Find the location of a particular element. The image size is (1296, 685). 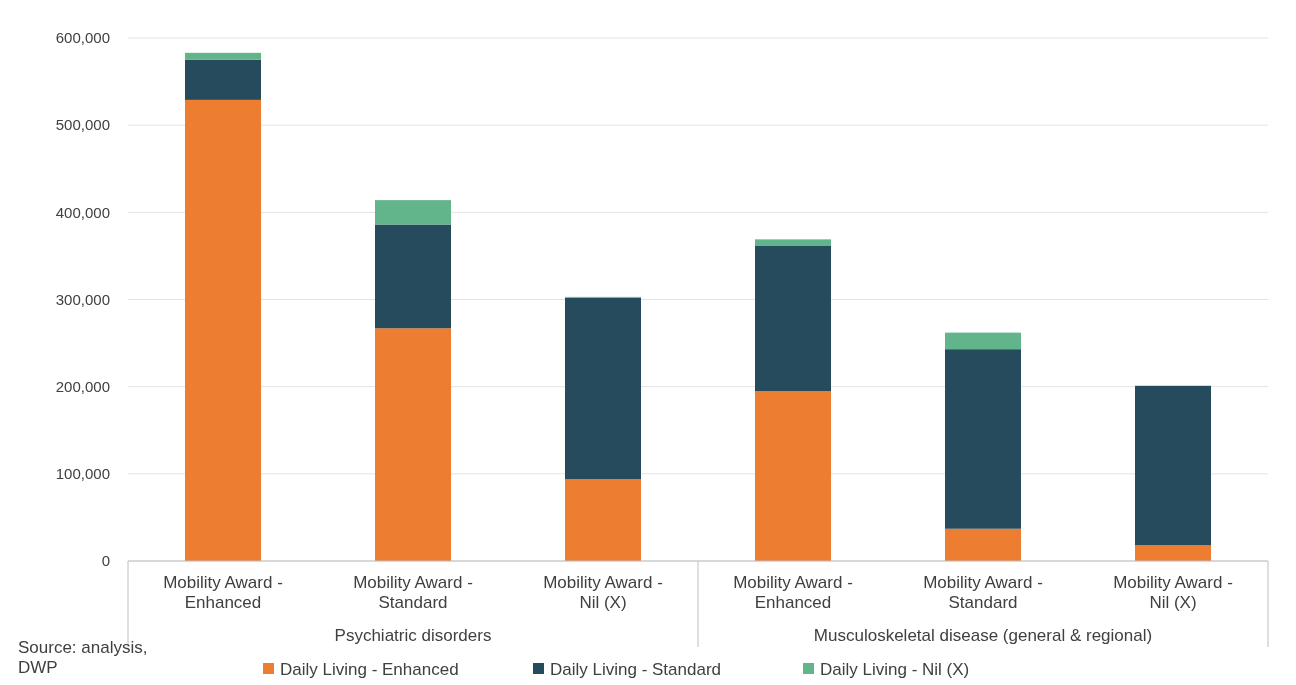

y-tick-label: 300,000 is located at coordinates (82, 299).